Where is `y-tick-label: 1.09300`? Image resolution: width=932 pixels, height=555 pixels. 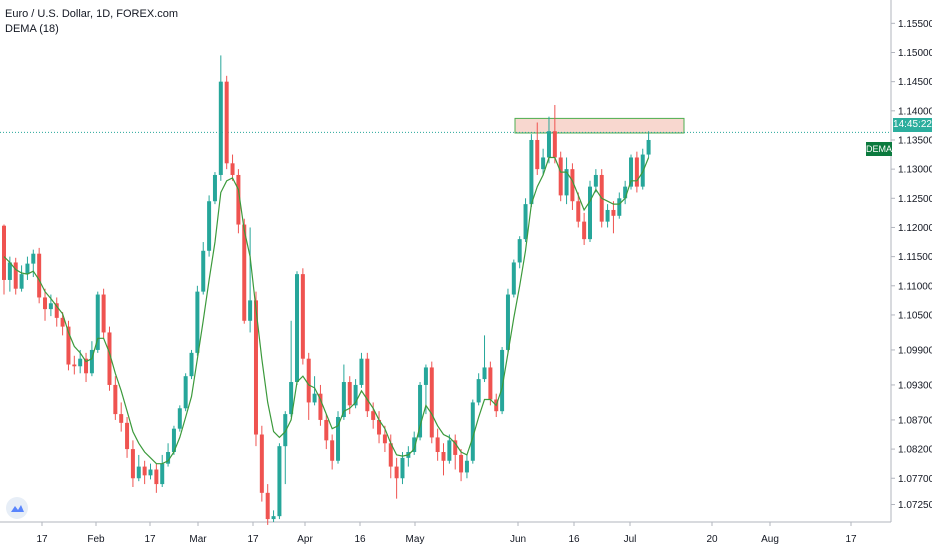 y-tick-label: 1.09300 is located at coordinates (915, 385).